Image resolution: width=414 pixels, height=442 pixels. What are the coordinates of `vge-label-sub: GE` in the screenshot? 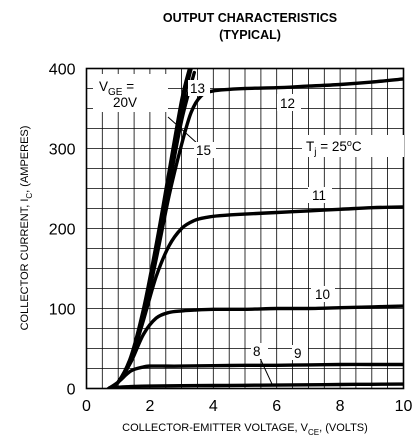 It's located at (115, 92).